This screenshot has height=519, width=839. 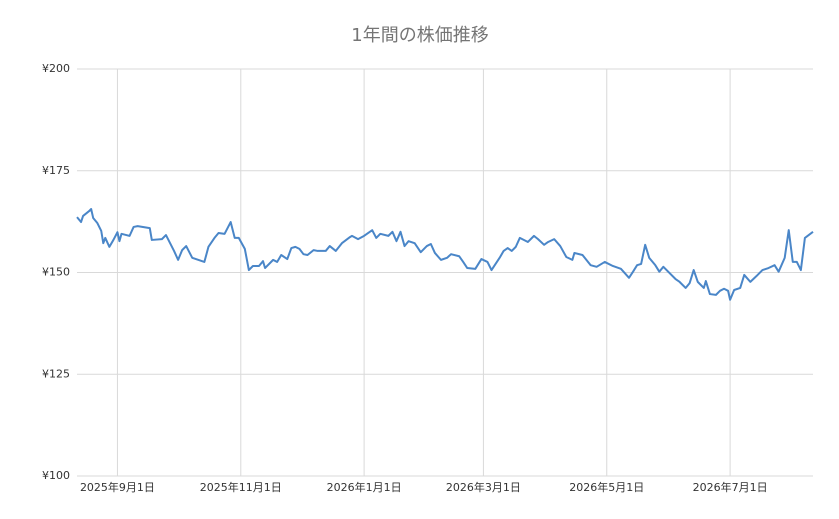 I want to click on y-tick-label: ¥125, so click(x=56, y=373).